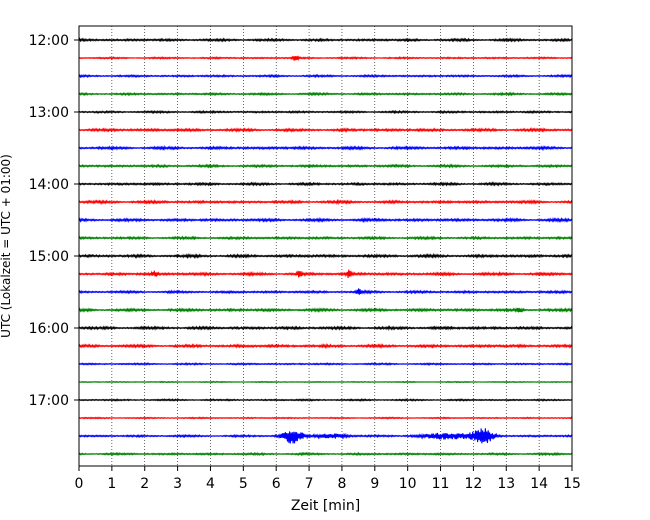  What do you see at coordinates (49, 113) in the screenshot?
I see `y-tick-label: 13:00` at bounding box center [49, 113].